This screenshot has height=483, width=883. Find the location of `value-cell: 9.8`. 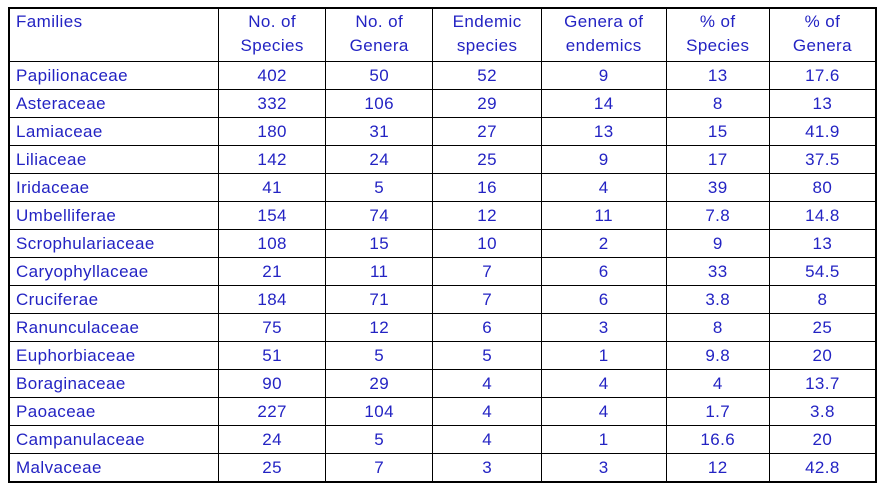

value-cell: 9.8 is located at coordinates (717, 355).